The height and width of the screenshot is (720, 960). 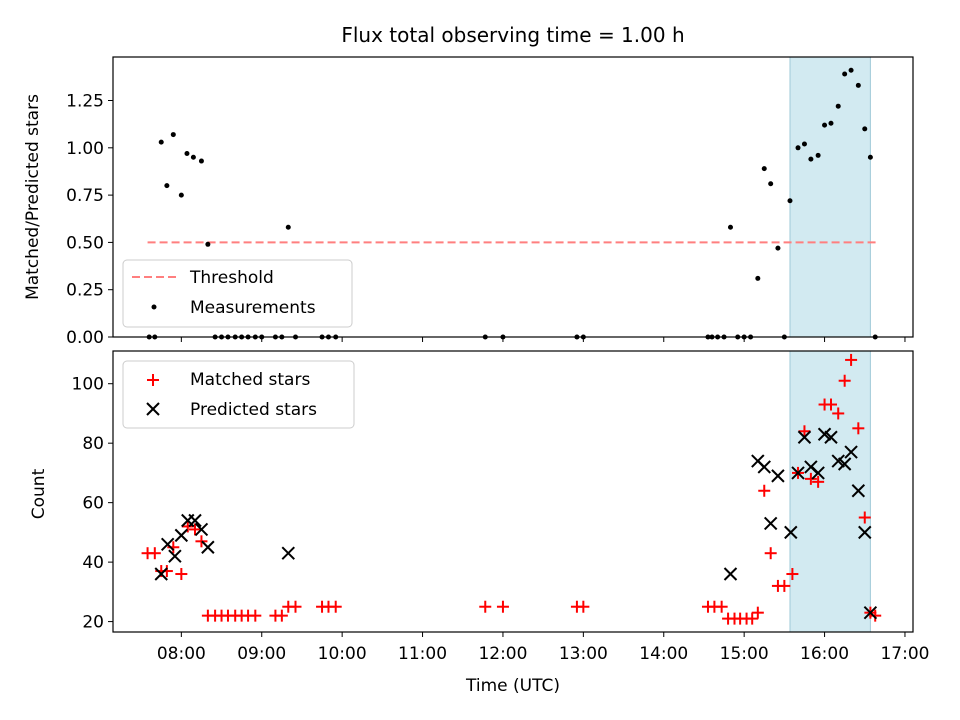 I want to click on x-tick-label: 10:00, so click(x=342, y=654).